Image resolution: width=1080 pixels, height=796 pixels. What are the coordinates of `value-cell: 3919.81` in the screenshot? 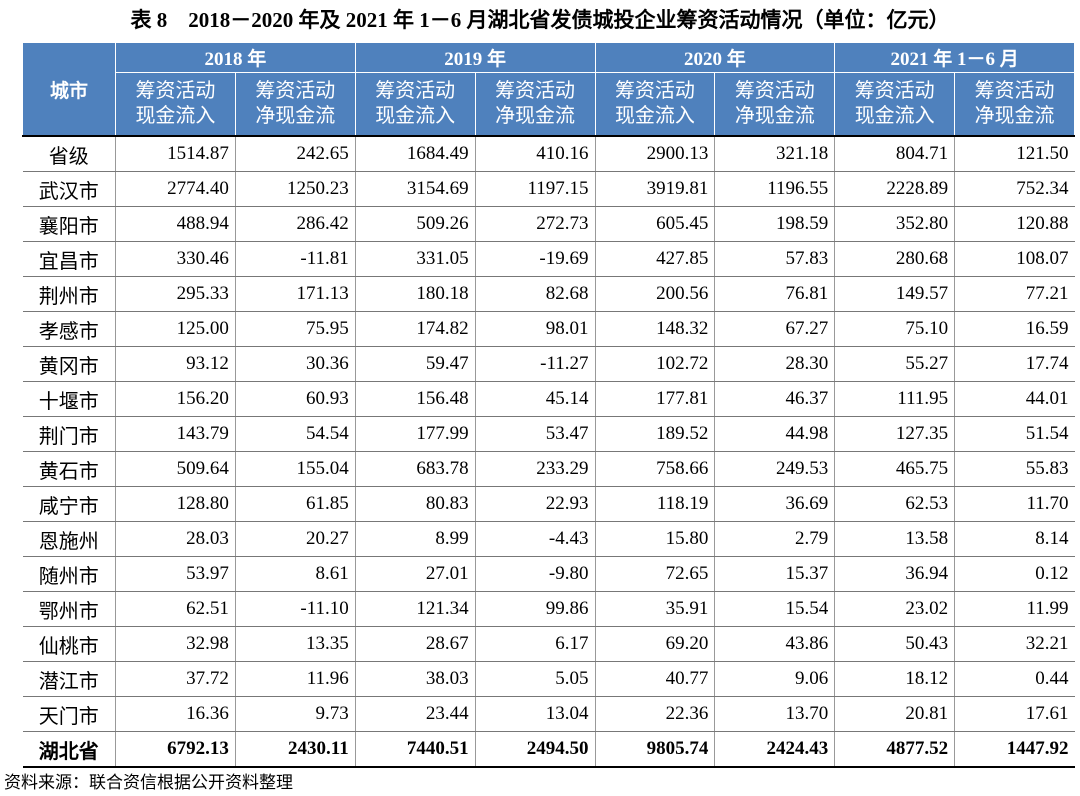 It's located at (654, 189).